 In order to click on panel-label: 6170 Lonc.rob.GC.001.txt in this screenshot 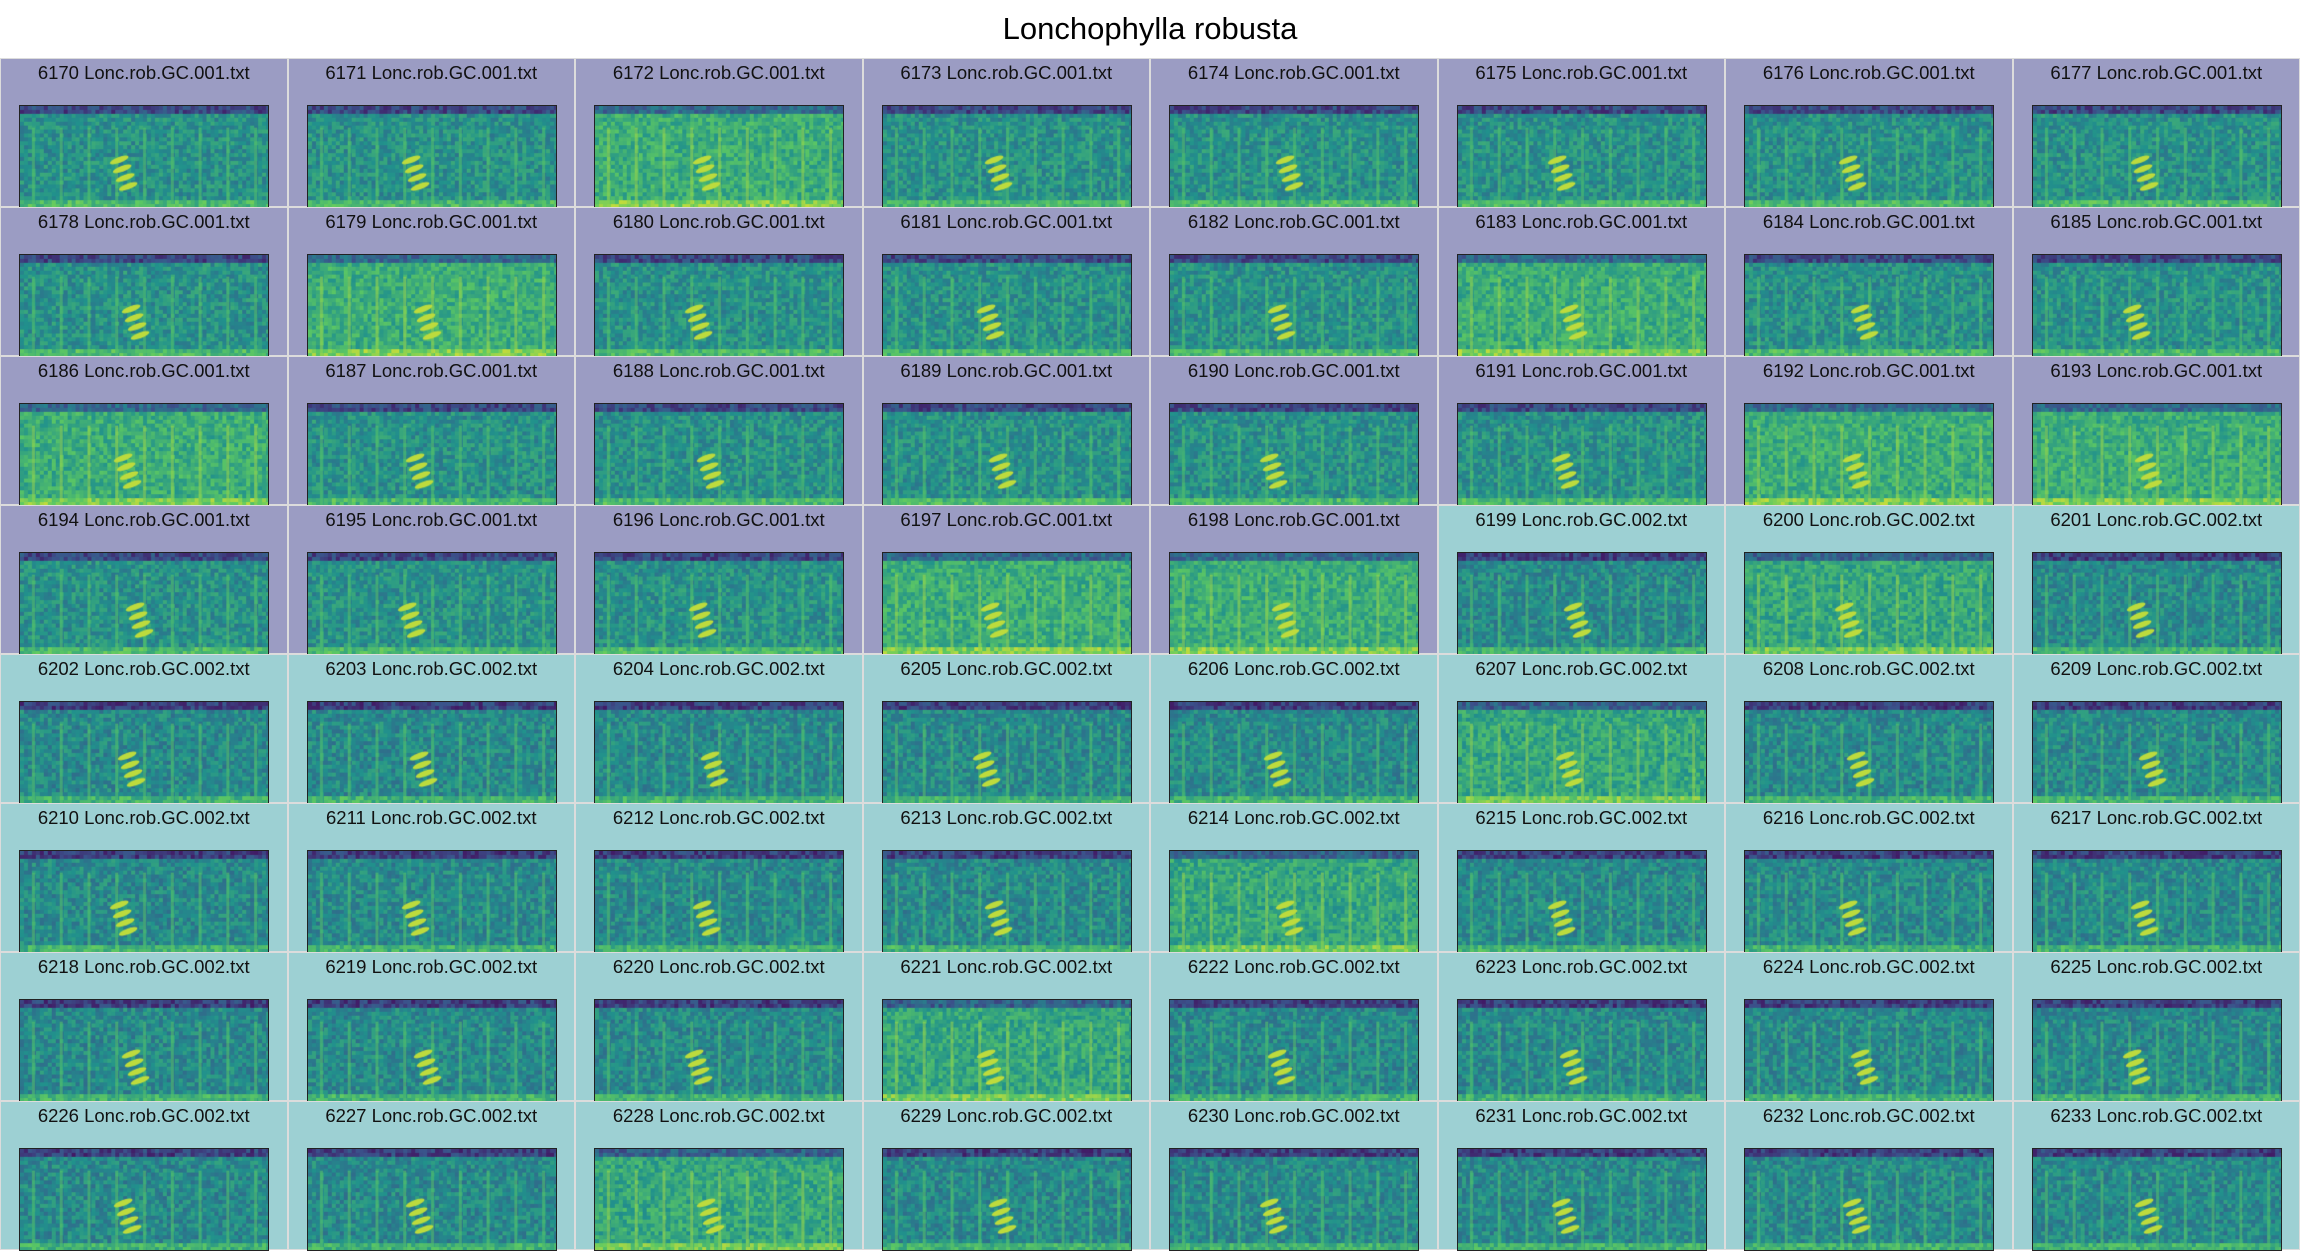, I will do `click(144, 73)`.